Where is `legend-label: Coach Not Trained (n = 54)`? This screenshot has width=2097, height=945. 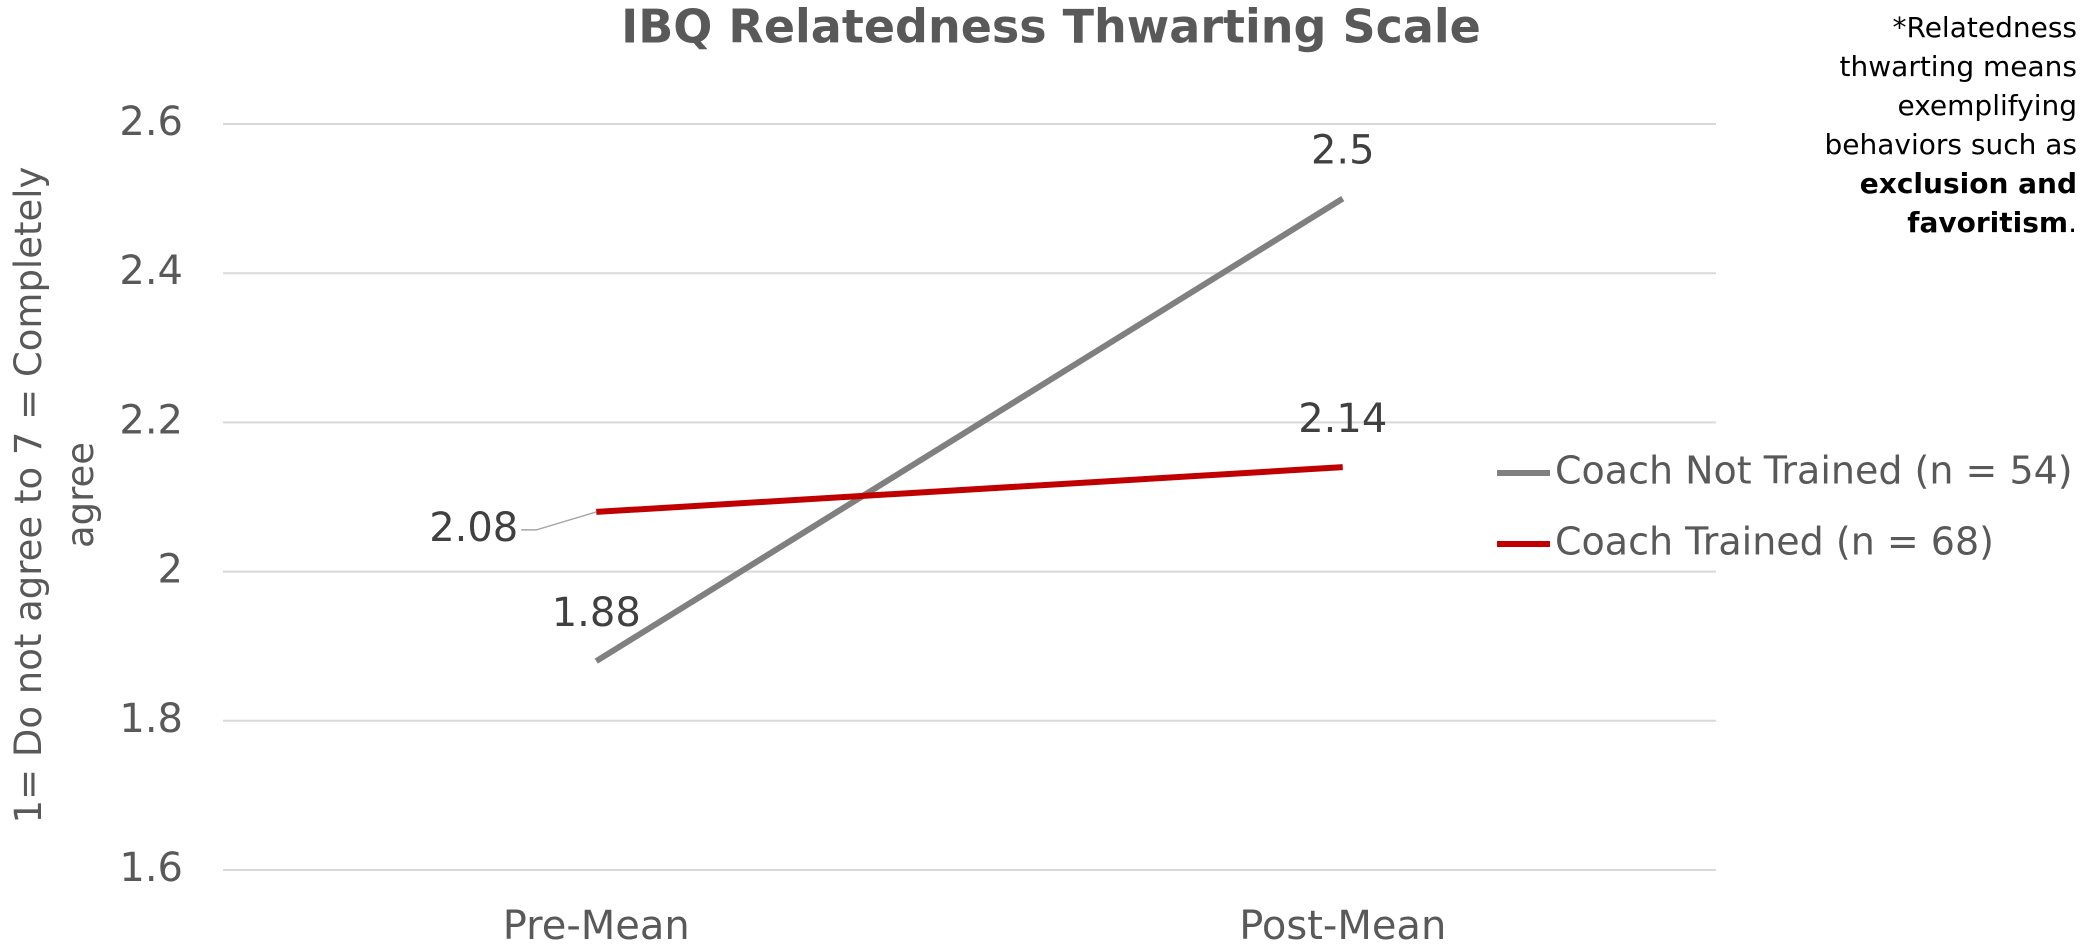 legend-label: Coach Not Trained (n = 54) is located at coordinates (1814, 471).